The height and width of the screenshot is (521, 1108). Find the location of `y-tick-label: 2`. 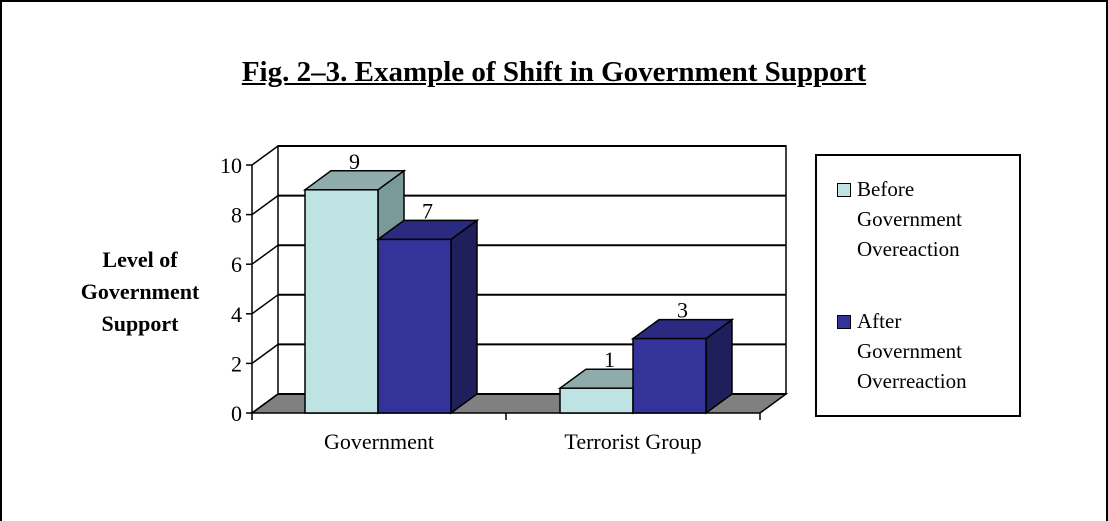

y-tick-label: 2 is located at coordinates (236, 363).